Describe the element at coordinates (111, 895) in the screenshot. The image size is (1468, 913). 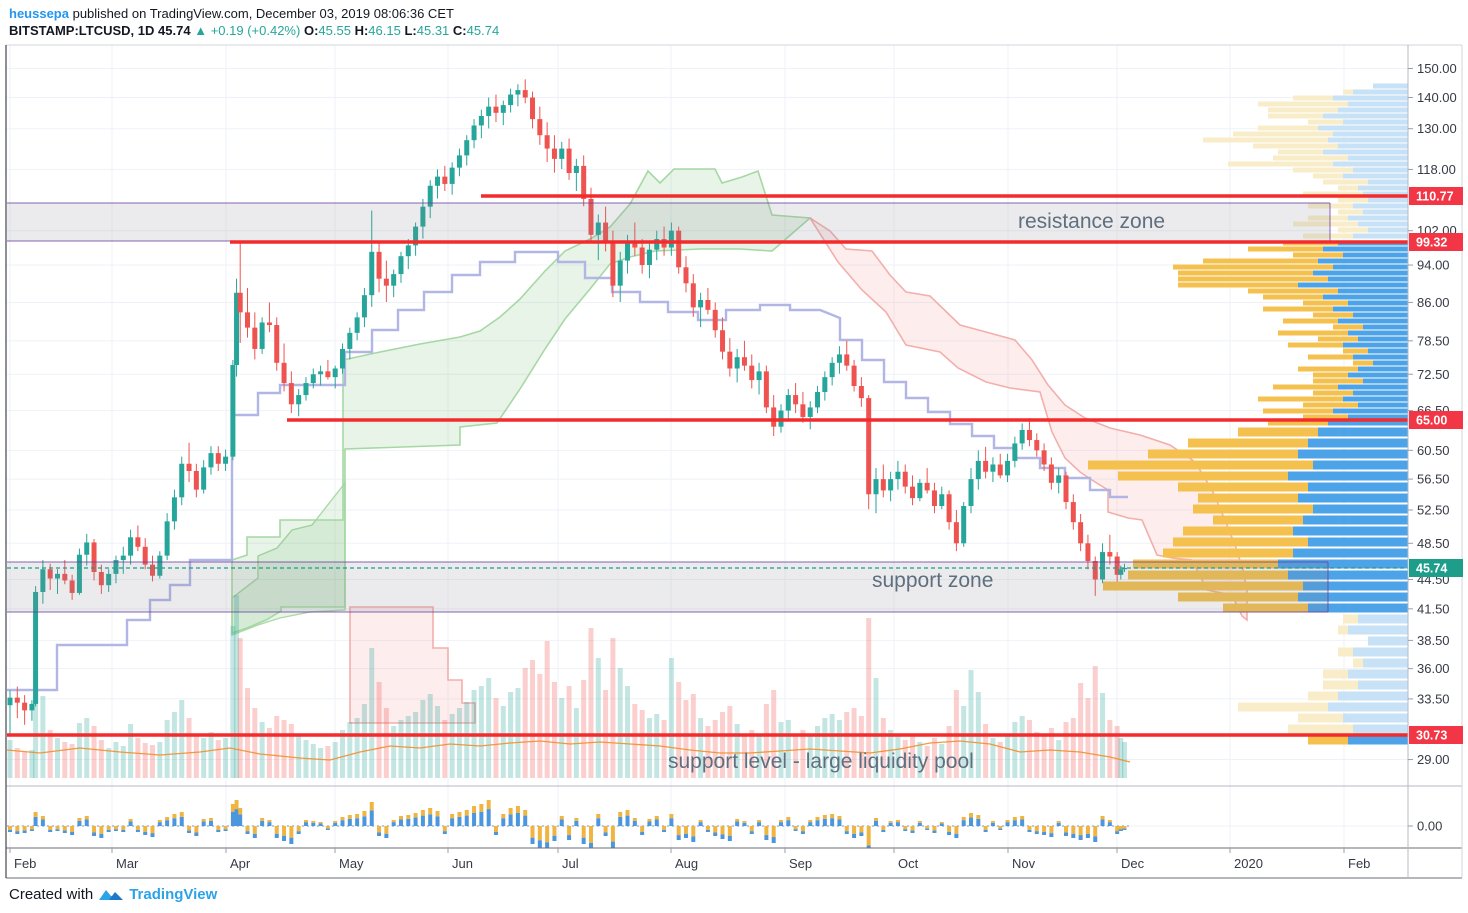
I see `tradingview-logo-icon` at that location.